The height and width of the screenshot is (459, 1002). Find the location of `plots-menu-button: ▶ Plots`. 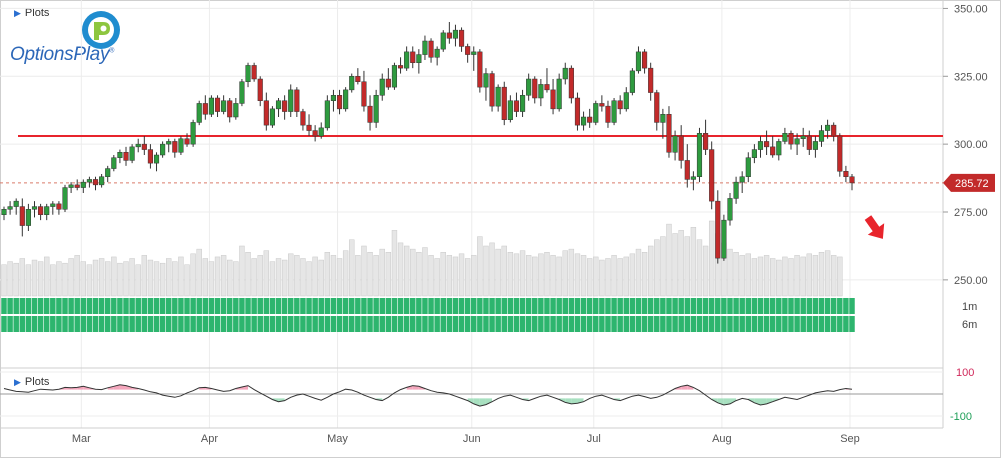

plots-menu-button: ▶ Plots is located at coordinates (32, 13).